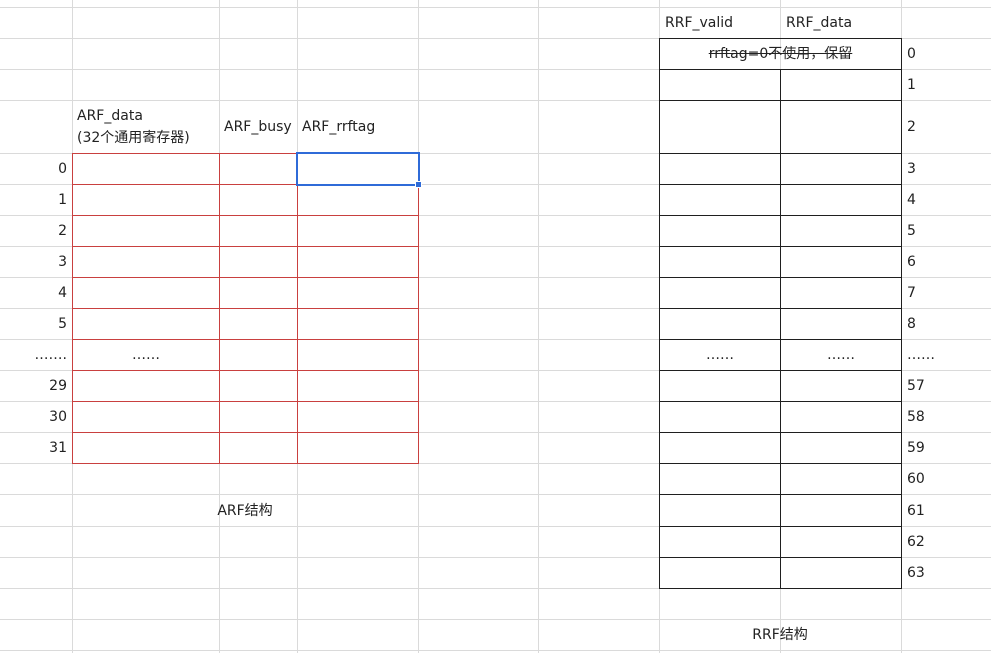 This screenshot has height=653, width=991. Describe the element at coordinates (916, 573) in the screenshot. I see `rrf-row-index: 63` at that location.